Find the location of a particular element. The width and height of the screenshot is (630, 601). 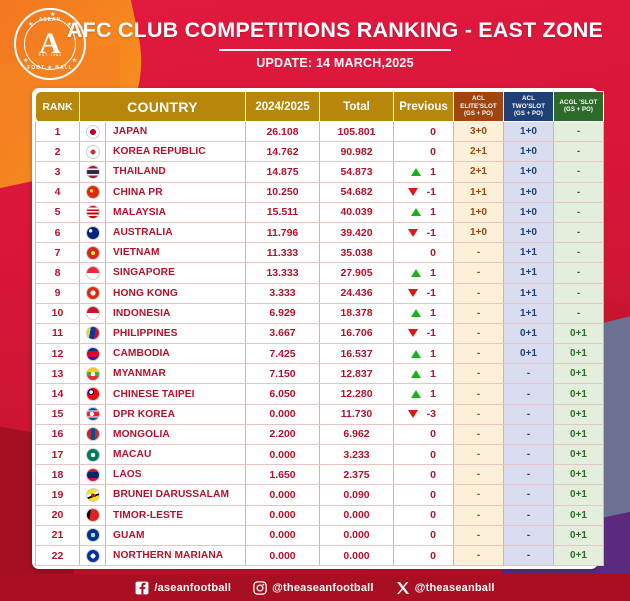

flag-icon-cn is located at coordinates (92, 192).